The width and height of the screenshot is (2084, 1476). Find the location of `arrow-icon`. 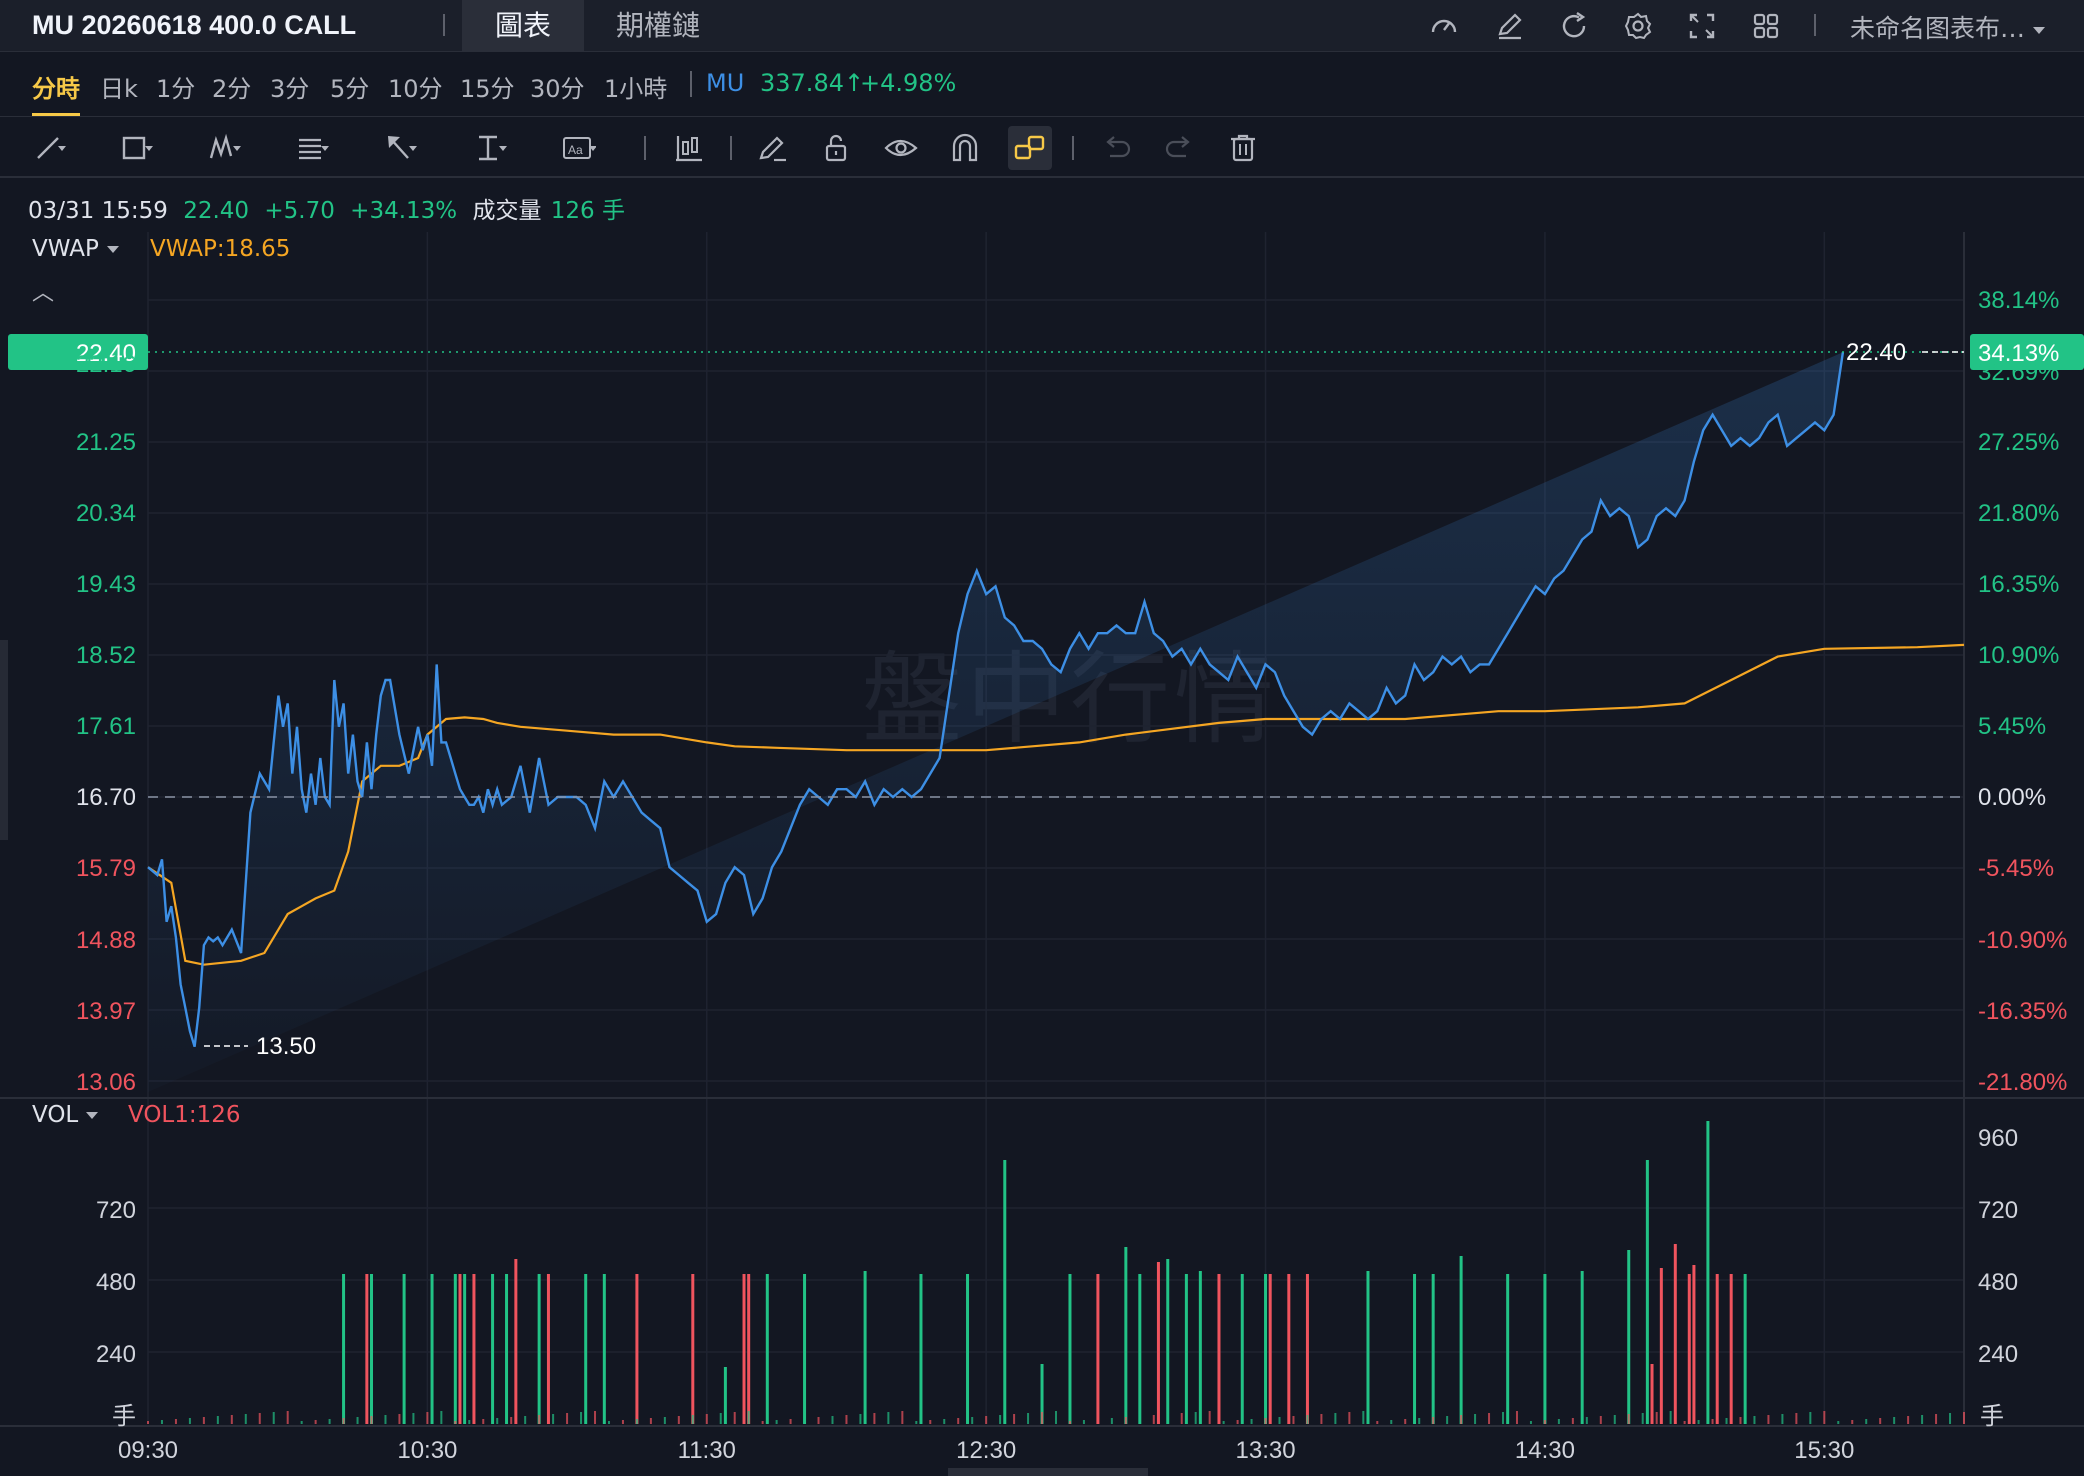

arrow-icon is located at coordinates (401, 148).